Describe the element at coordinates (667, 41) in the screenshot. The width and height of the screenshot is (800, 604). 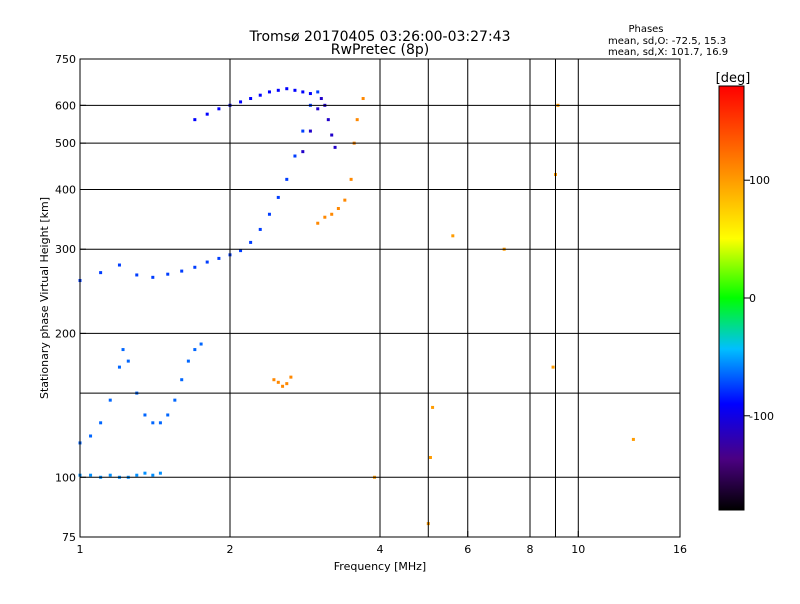
I see `legend-o-stats: mean, sd,O: -72.5, 15.3` at that location.